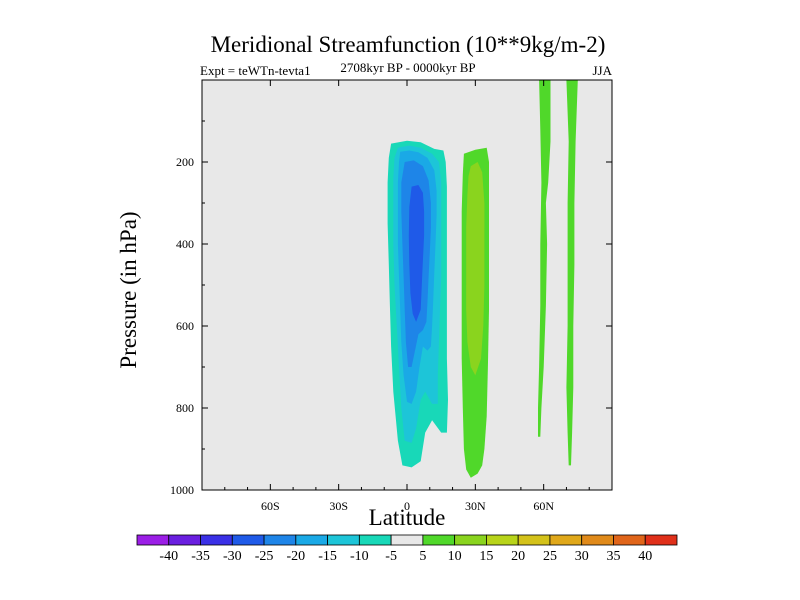  Describe the element at coordinates (185, 408) in the screenshot. I see `y-tick-label: 800` at that location.